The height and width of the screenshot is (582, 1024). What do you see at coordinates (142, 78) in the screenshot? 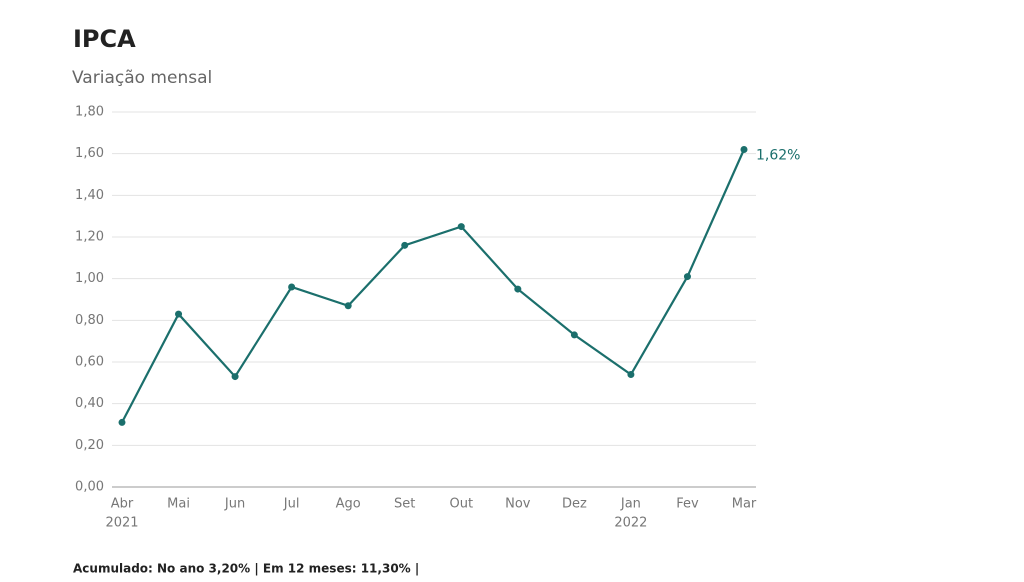
I see `chart-subtitle: Variação mensal` at bounding box center [142, 78].